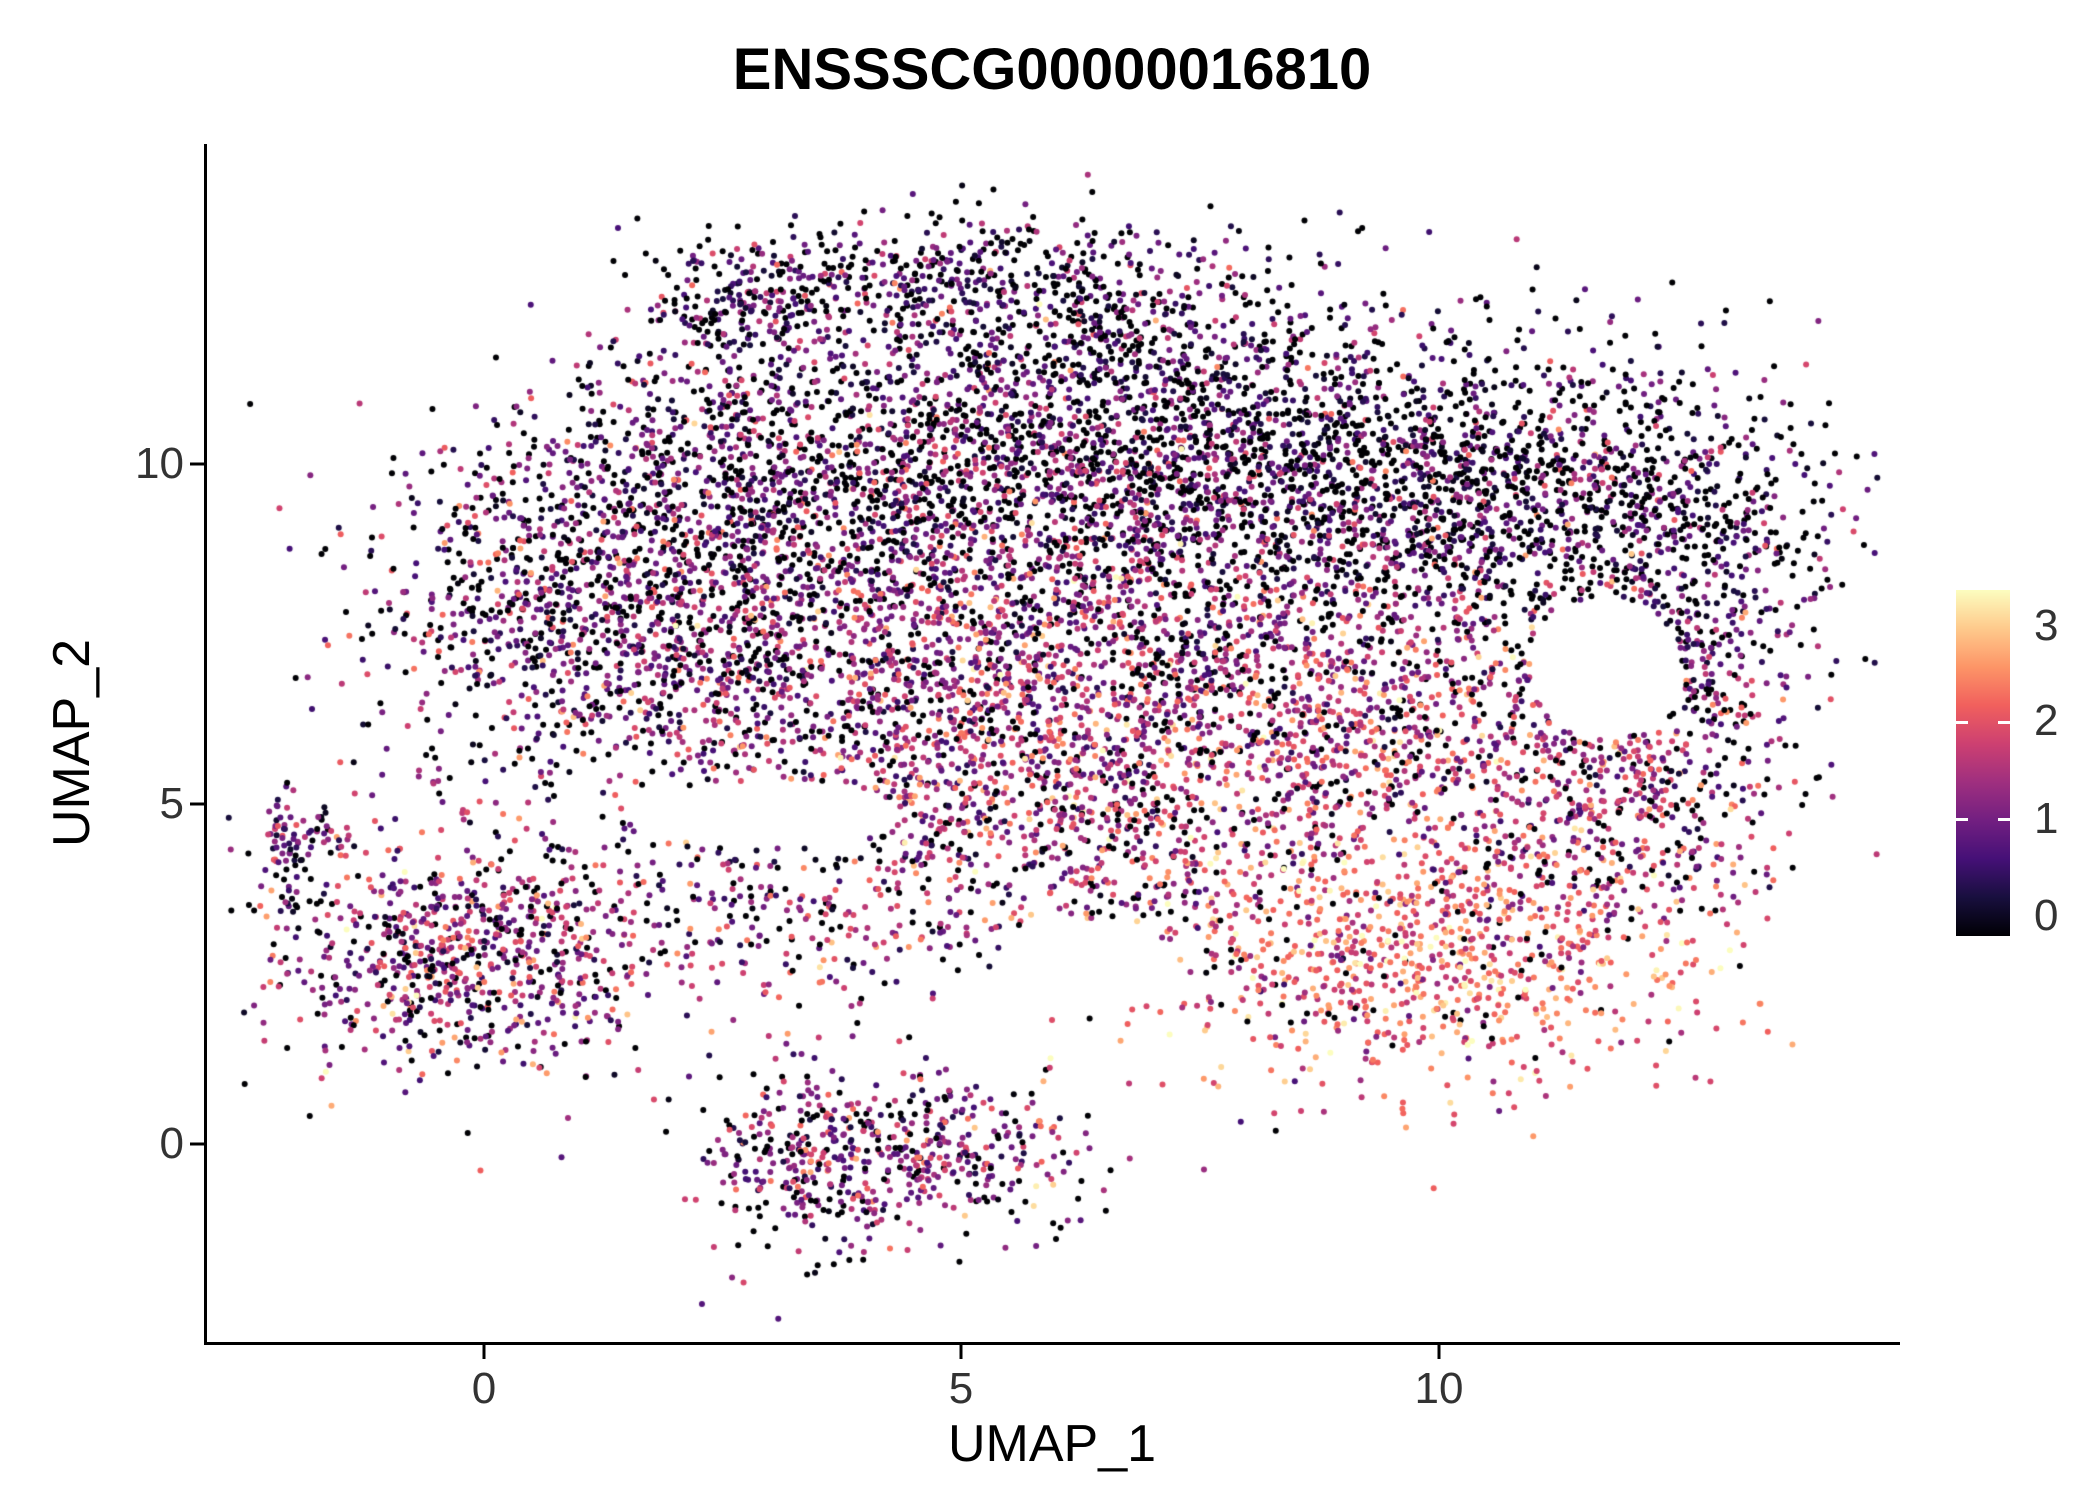 The image size is (2100, 1500). I want to click on x-tick-label-10: 10, so click(1439, 1388).